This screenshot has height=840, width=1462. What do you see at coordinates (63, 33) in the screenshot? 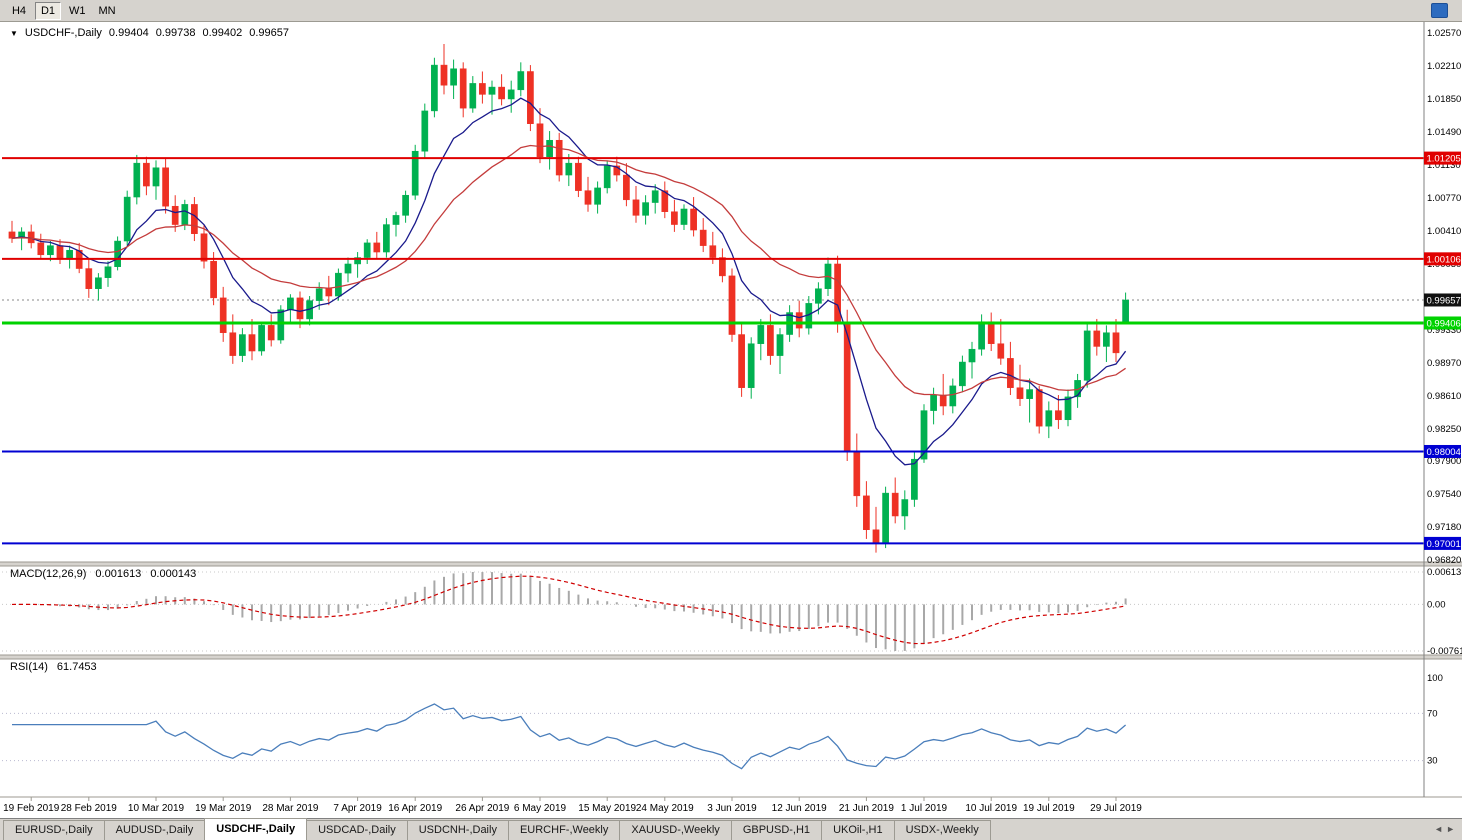
I see `chart-symbol-label: USDCHF-,Daily` at bounding box center [63, 33].